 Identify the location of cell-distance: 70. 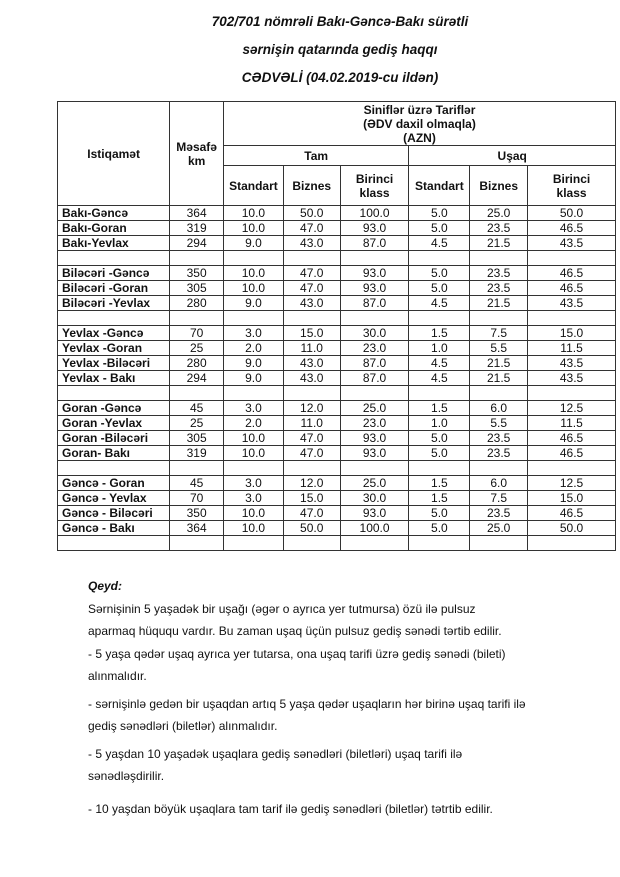
(196, 498).